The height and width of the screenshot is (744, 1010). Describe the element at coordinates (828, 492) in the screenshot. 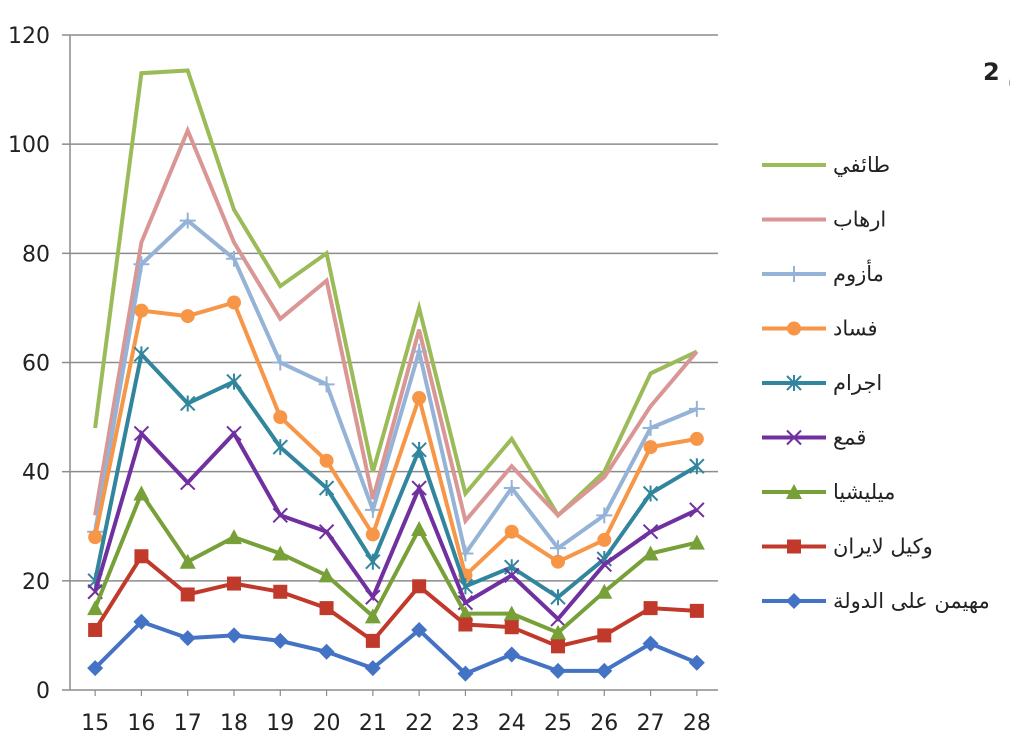

I see `legend-item-7: ميليشيا` at that location.